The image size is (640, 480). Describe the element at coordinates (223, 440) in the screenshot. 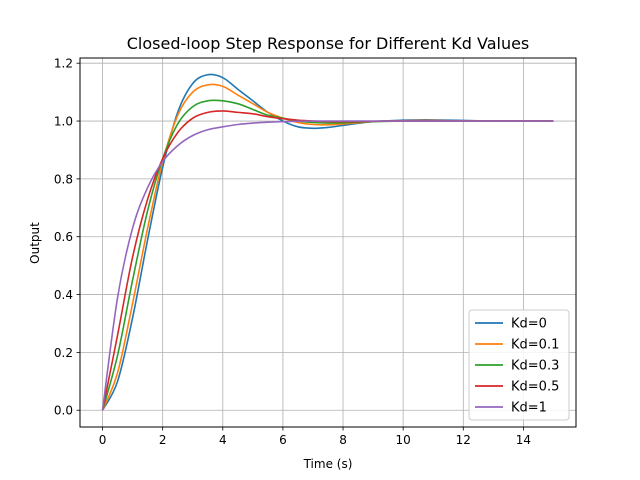

I see `x-tick-label: 4` at that location.